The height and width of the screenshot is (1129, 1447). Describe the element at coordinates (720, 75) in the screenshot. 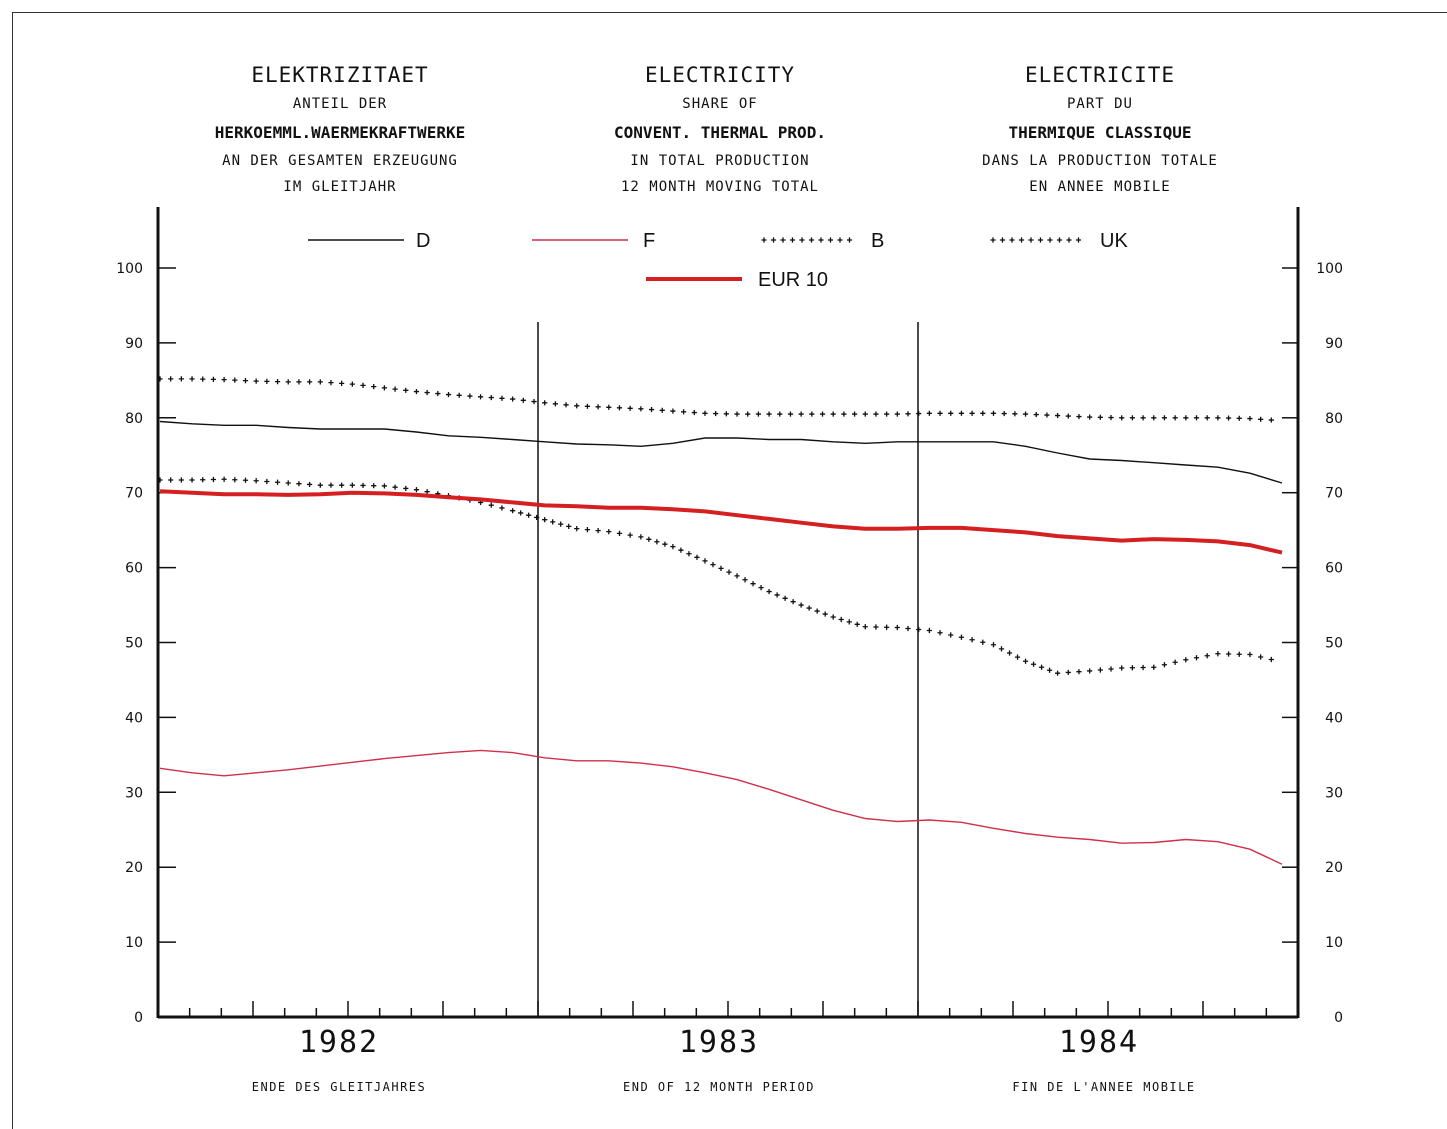

I see `title-english: ELECTRICITY` at that location.